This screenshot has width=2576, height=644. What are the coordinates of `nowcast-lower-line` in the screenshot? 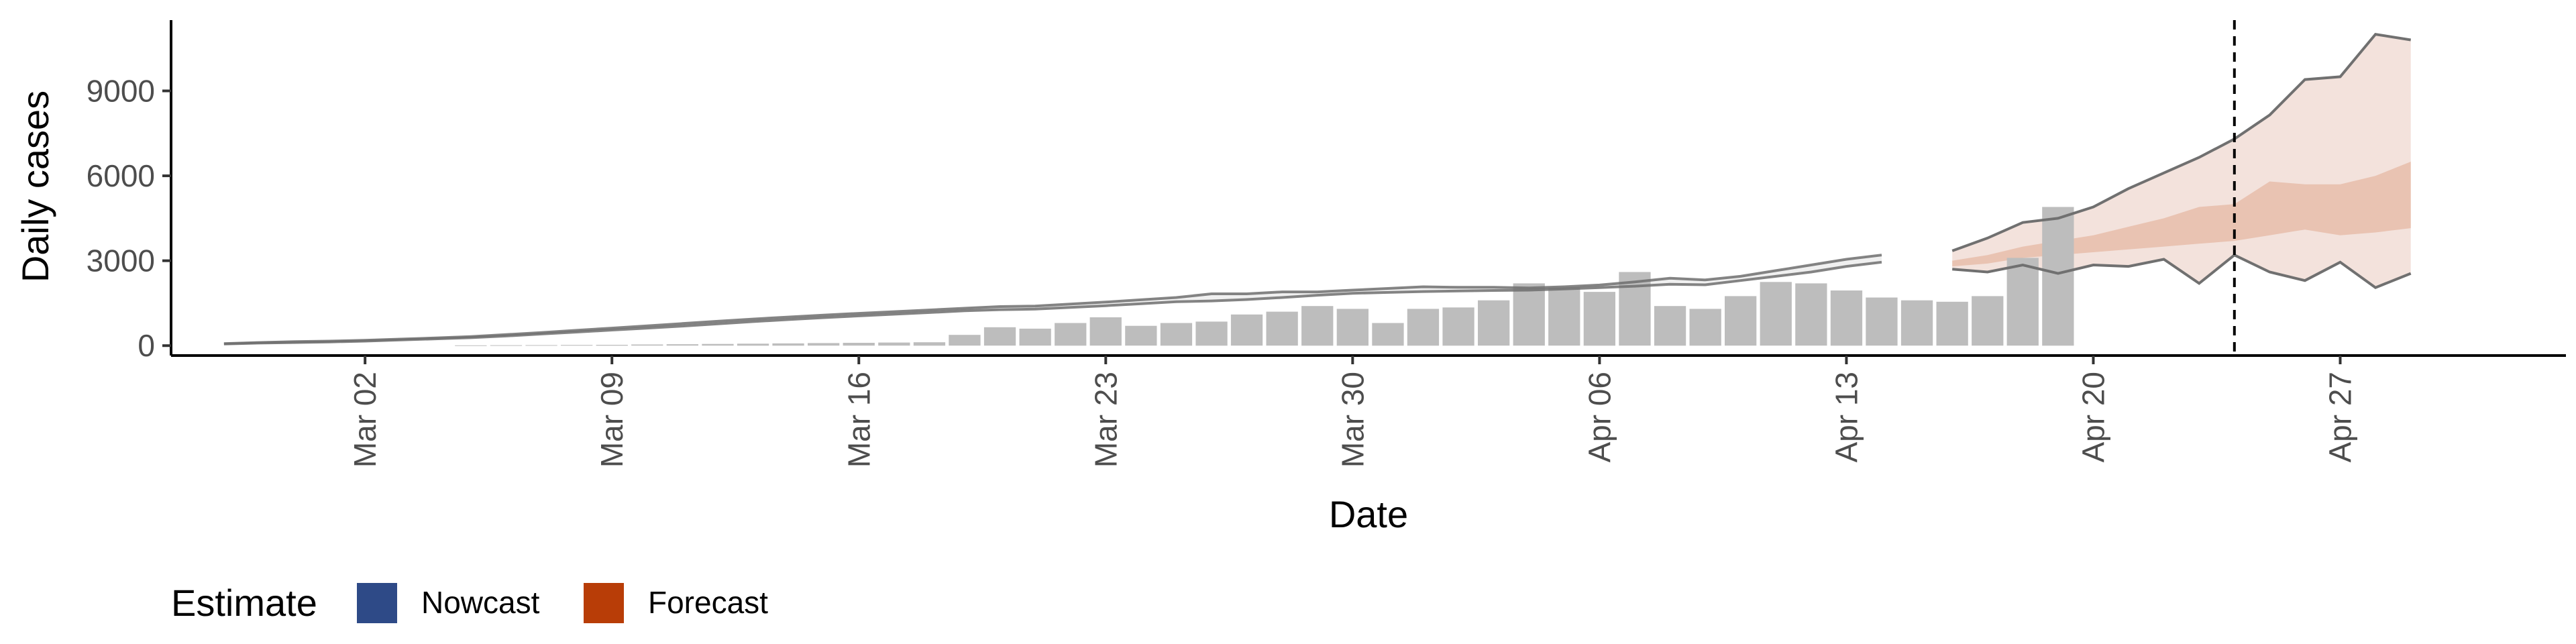 It's located at (1052, 302).